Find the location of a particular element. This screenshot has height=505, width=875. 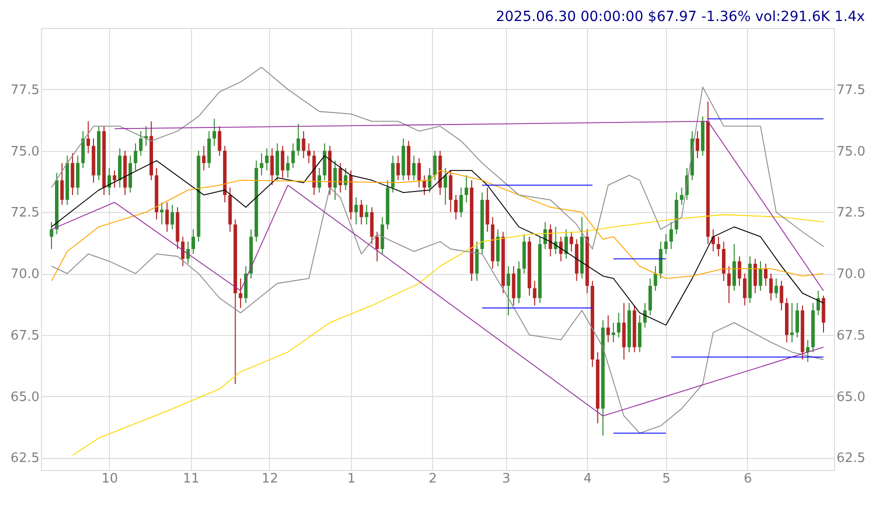

y2-tick-label: 72.5 is located at coordinates (851, 213).